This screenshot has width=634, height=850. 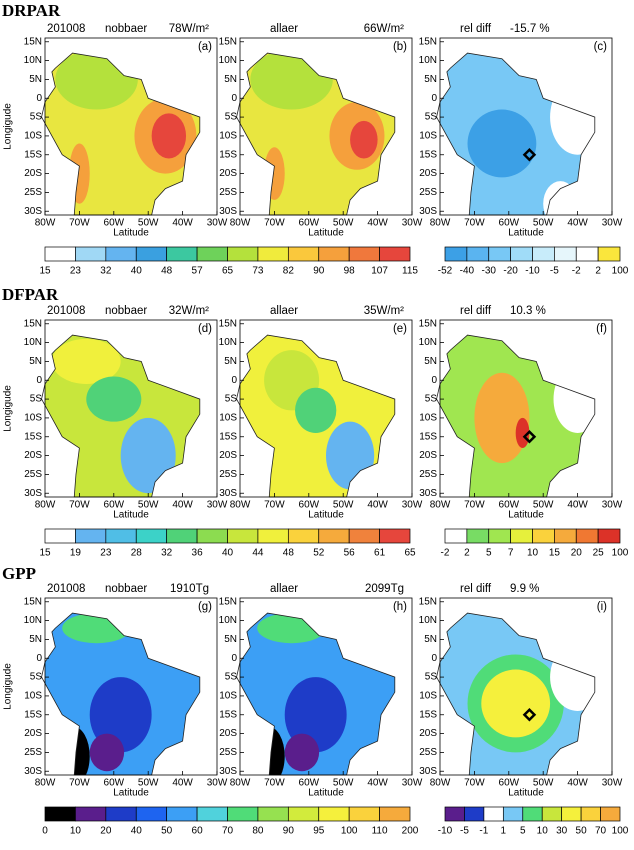 I want to click on colorbar-label: 57, so click(x=198, y=271).